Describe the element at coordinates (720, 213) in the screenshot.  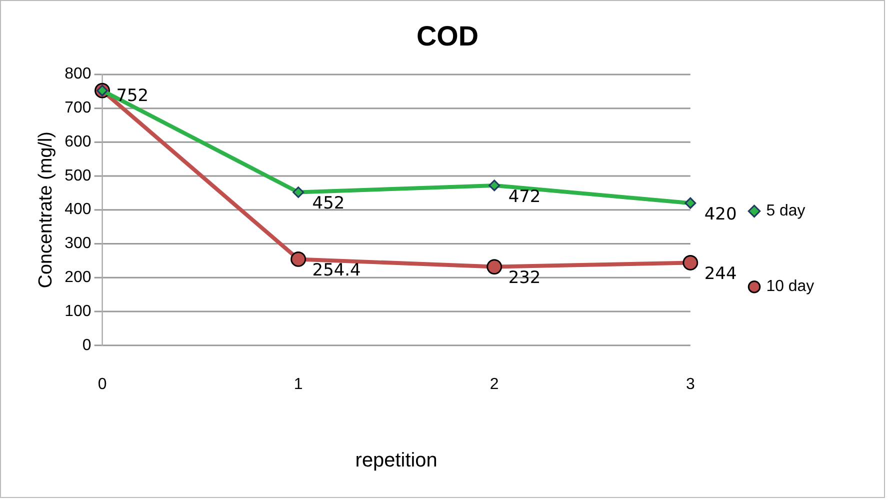
I see `data-label: 420` at that location.